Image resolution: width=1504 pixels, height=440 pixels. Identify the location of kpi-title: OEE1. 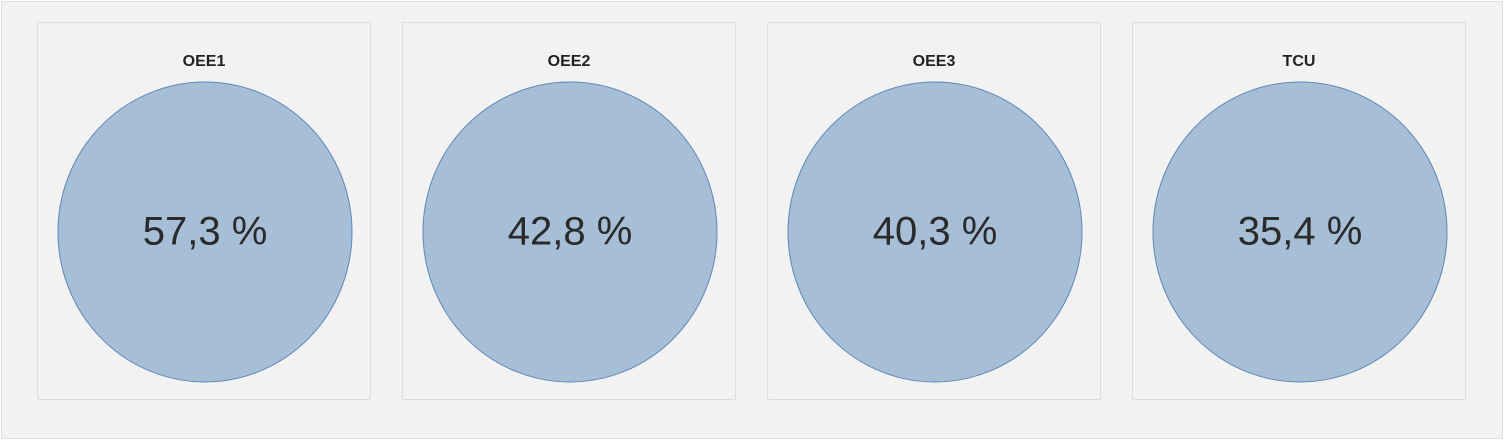
(204, 61).